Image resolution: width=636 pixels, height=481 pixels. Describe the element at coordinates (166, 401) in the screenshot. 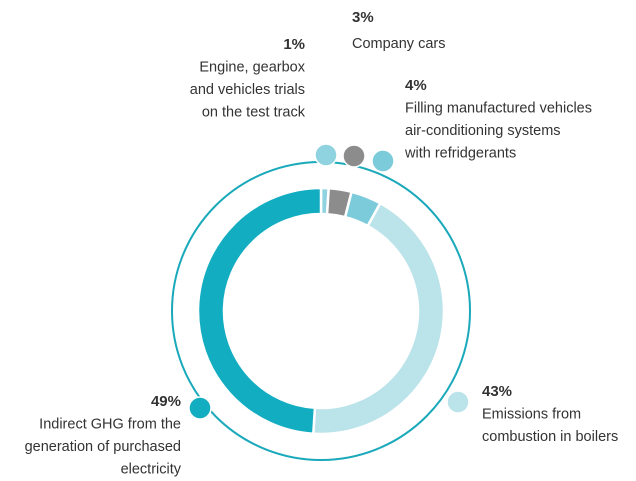

I see `value-label: 49%` at that location.